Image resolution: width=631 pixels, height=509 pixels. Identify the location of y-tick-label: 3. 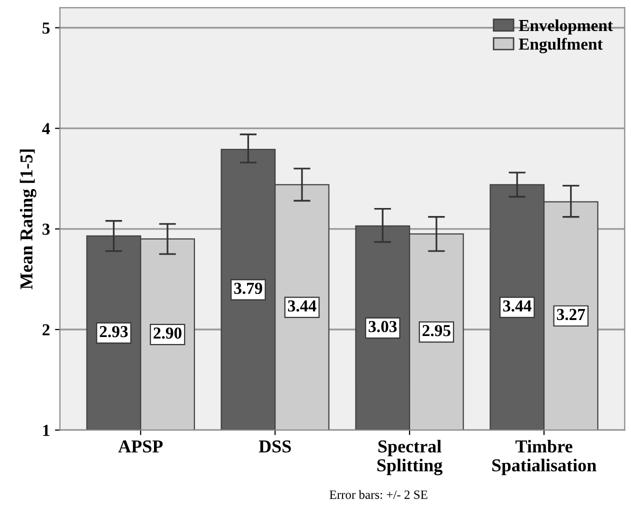
(46, 229).